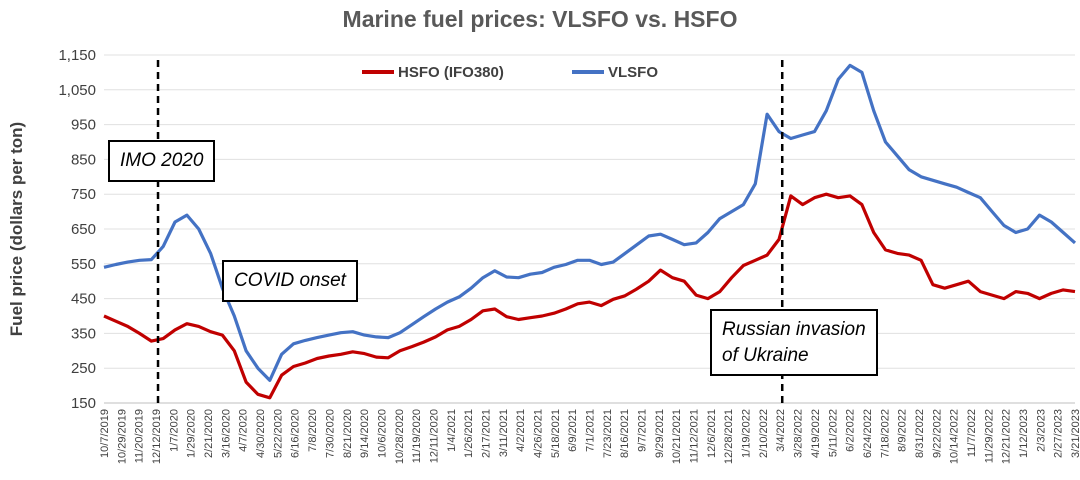 The image size is (1080, 480). What do you see at coordinates (174, 430) in the screenshot?
I see `x-tick-label: 1/7/2020` at bounding box center [174, 430].